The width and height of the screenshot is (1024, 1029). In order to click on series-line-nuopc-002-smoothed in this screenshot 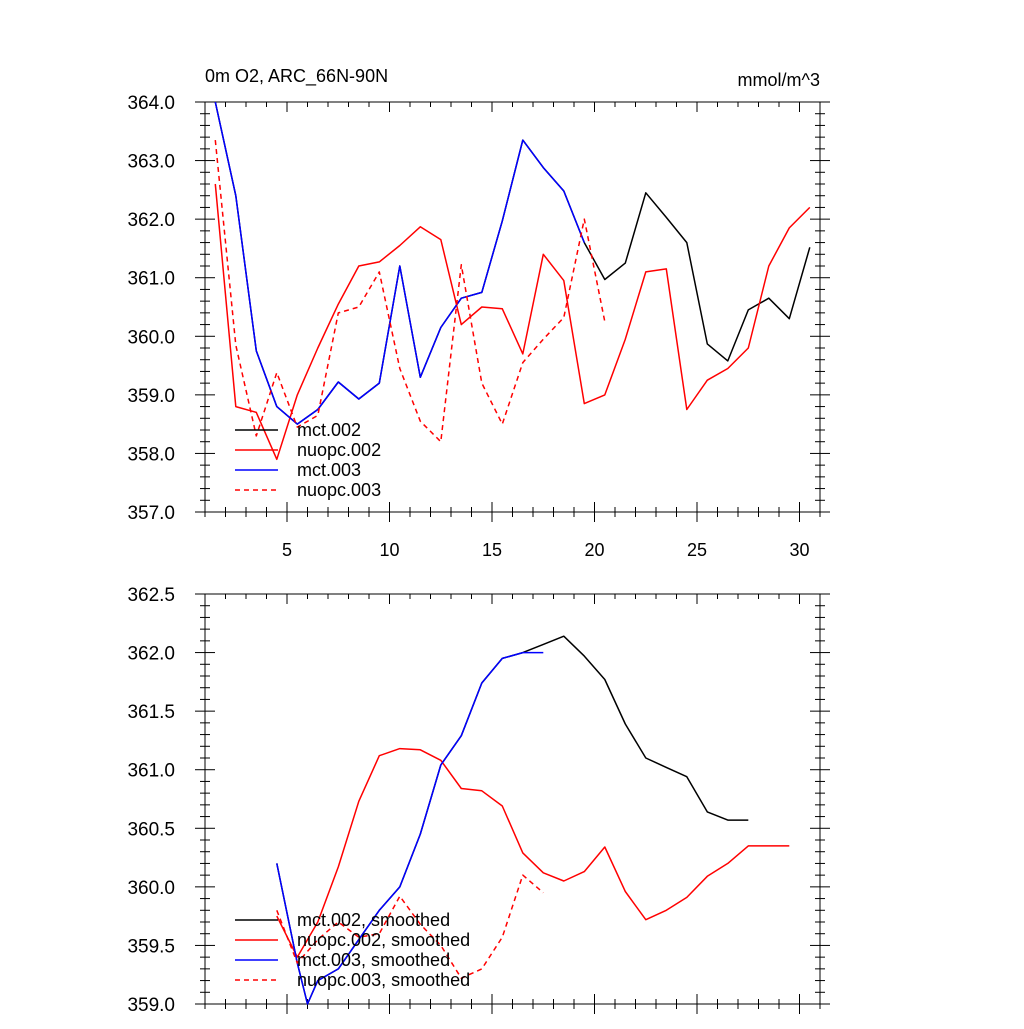, I will do `click(533, 852)`.